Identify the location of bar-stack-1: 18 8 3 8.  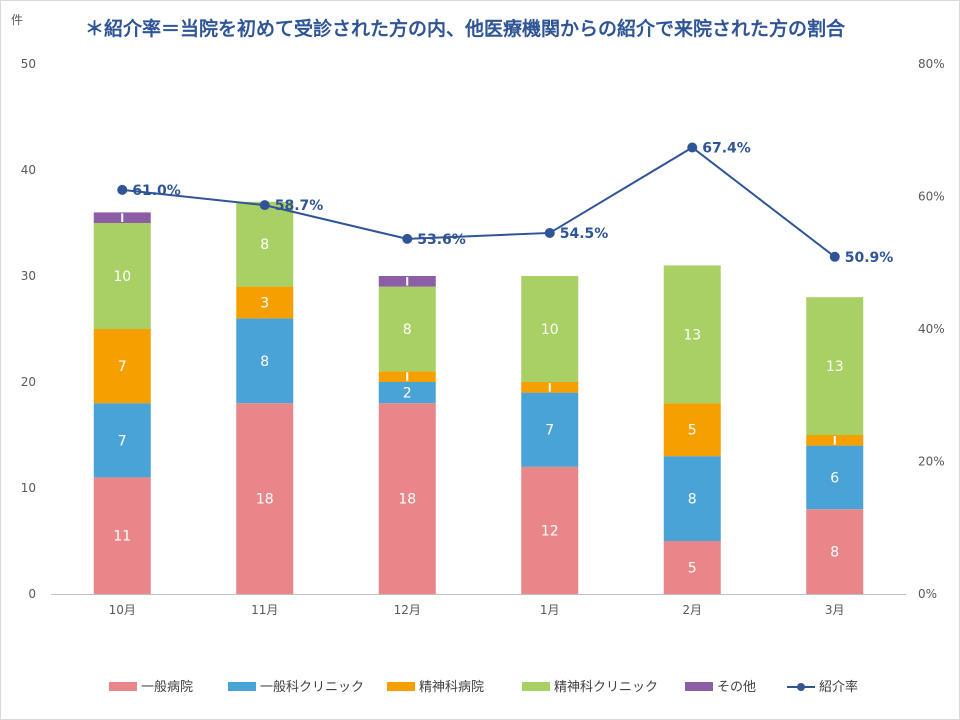
(265, 397).